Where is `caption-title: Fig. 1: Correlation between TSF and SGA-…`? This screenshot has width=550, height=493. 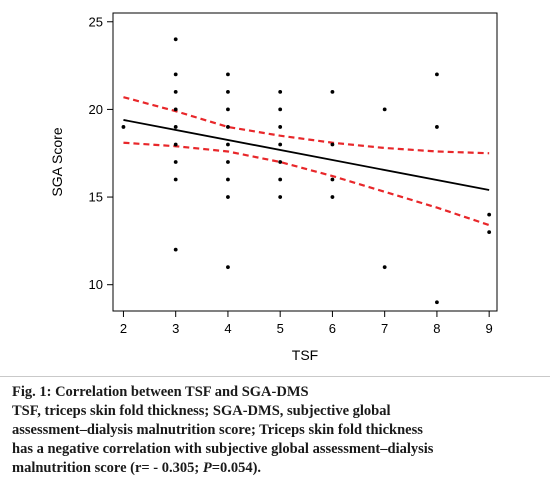
caption-title: Fig. 1: Correlation between TSF and SGA-… is located at coordinates (160, 392).